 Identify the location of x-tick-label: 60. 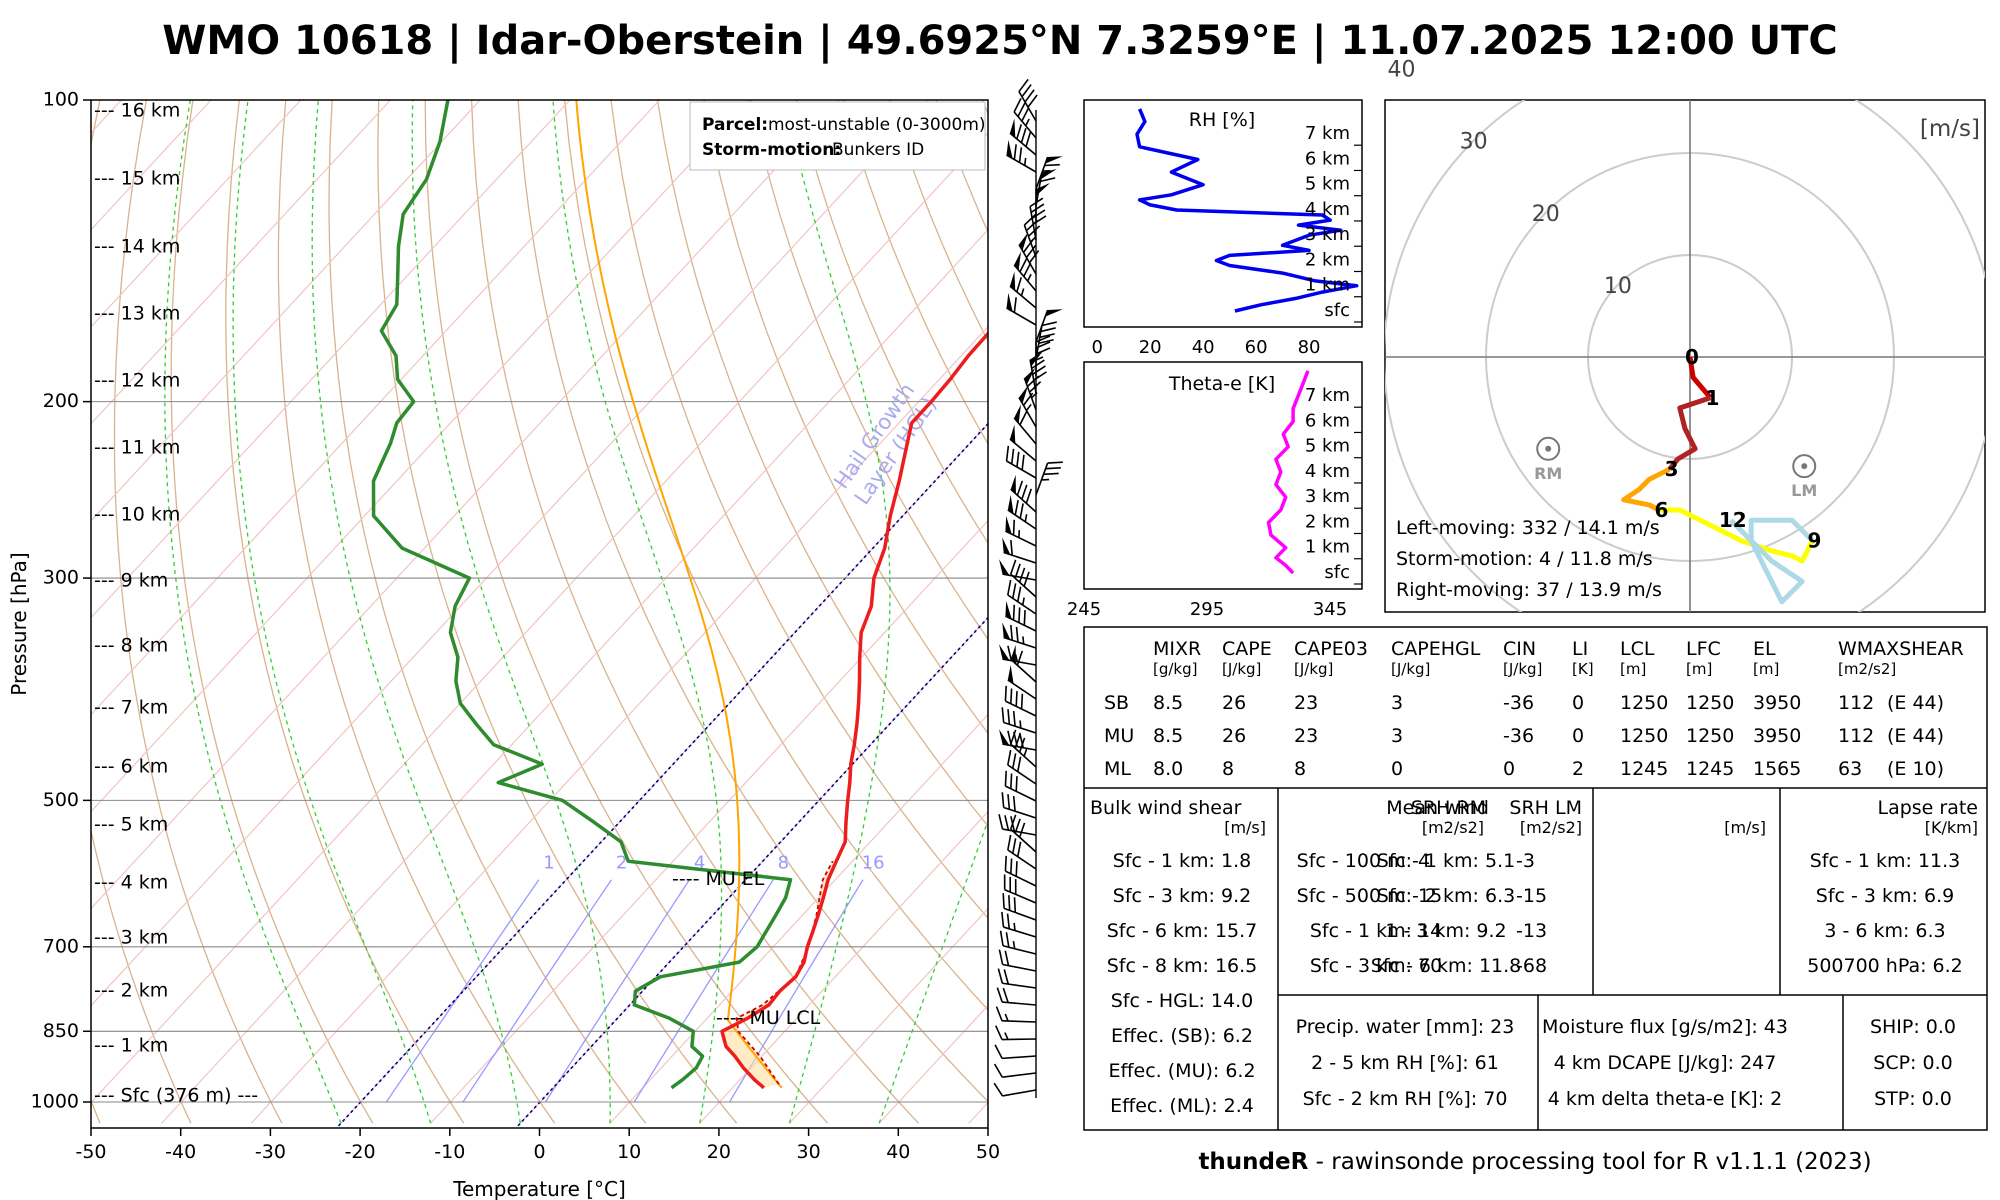
(1256, 347).